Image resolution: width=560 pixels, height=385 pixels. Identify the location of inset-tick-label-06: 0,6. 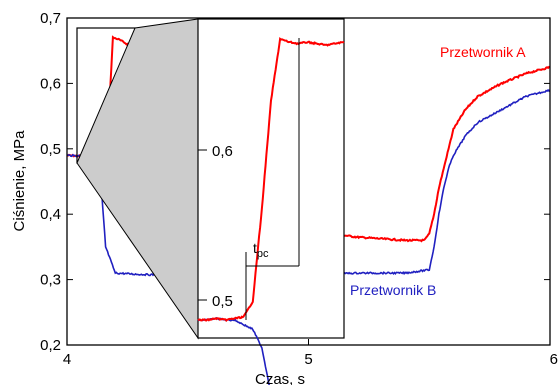
(222, 151).